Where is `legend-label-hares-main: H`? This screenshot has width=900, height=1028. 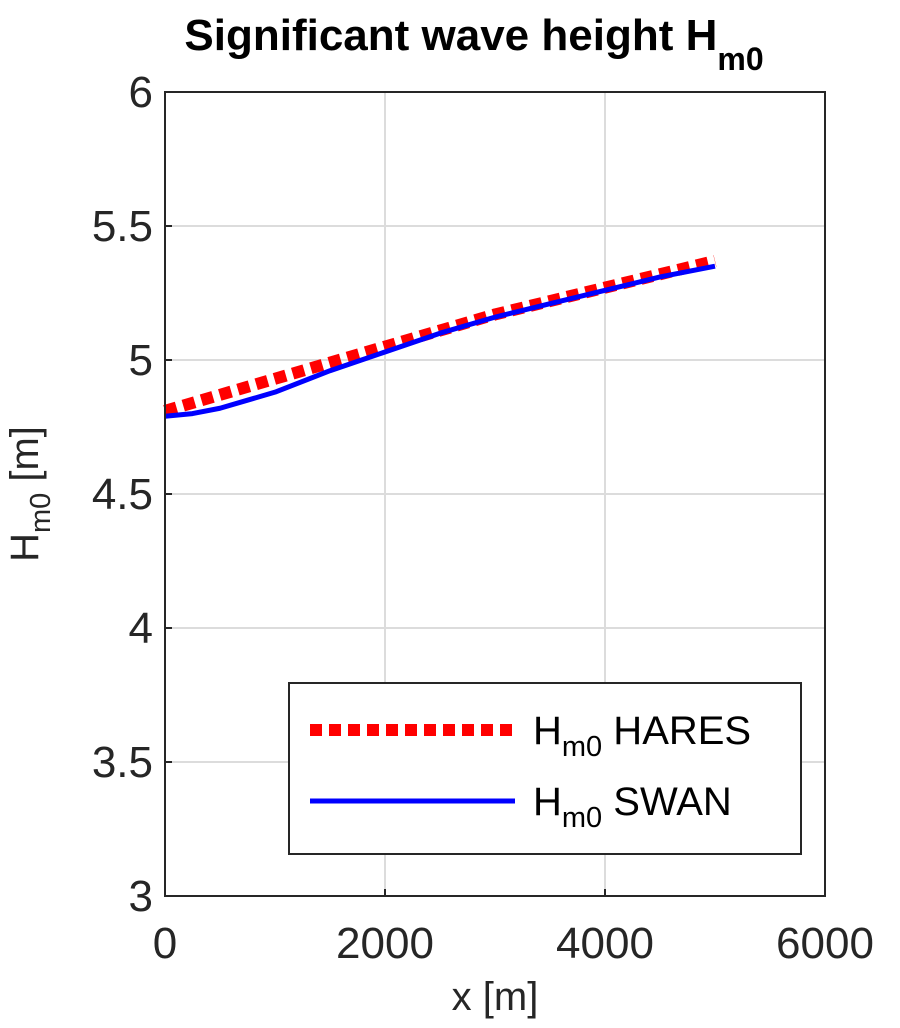
legend-label-hares-main: H is located at coordinates (547, 731).